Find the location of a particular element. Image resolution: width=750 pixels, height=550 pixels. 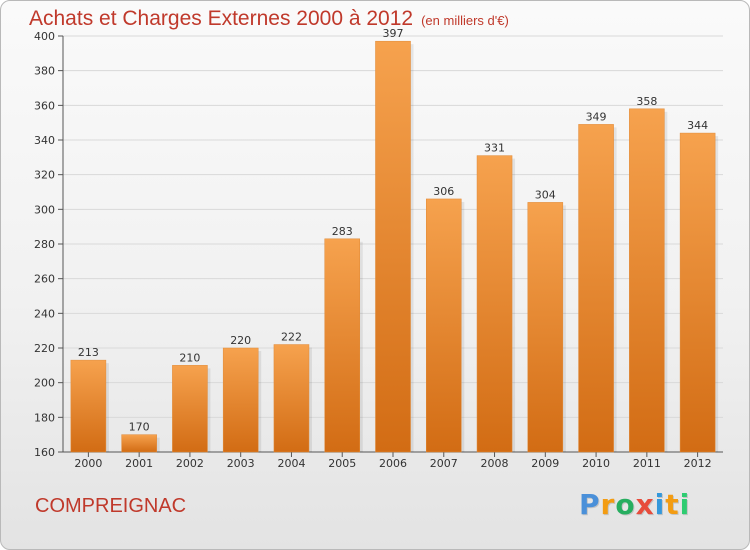

chart-title-text: Achats et Charges Externes 2000 à 2012 is located at coordinates (221, 18).